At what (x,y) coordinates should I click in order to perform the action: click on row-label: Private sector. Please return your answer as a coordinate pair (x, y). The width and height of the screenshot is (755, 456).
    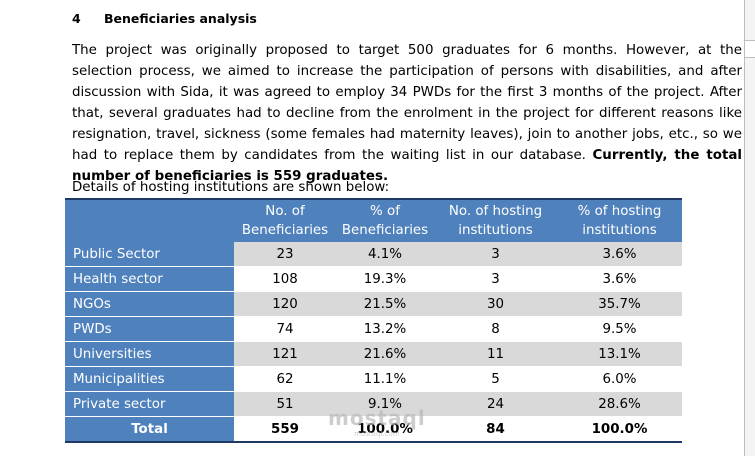
    Looking at the image, I should click on (149, 404).